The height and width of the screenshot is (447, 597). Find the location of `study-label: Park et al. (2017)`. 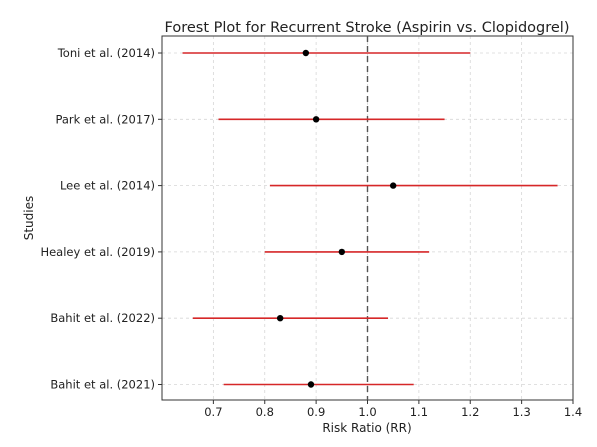

study-label: Park et al. (2017) is located at coordinates (105, 119).